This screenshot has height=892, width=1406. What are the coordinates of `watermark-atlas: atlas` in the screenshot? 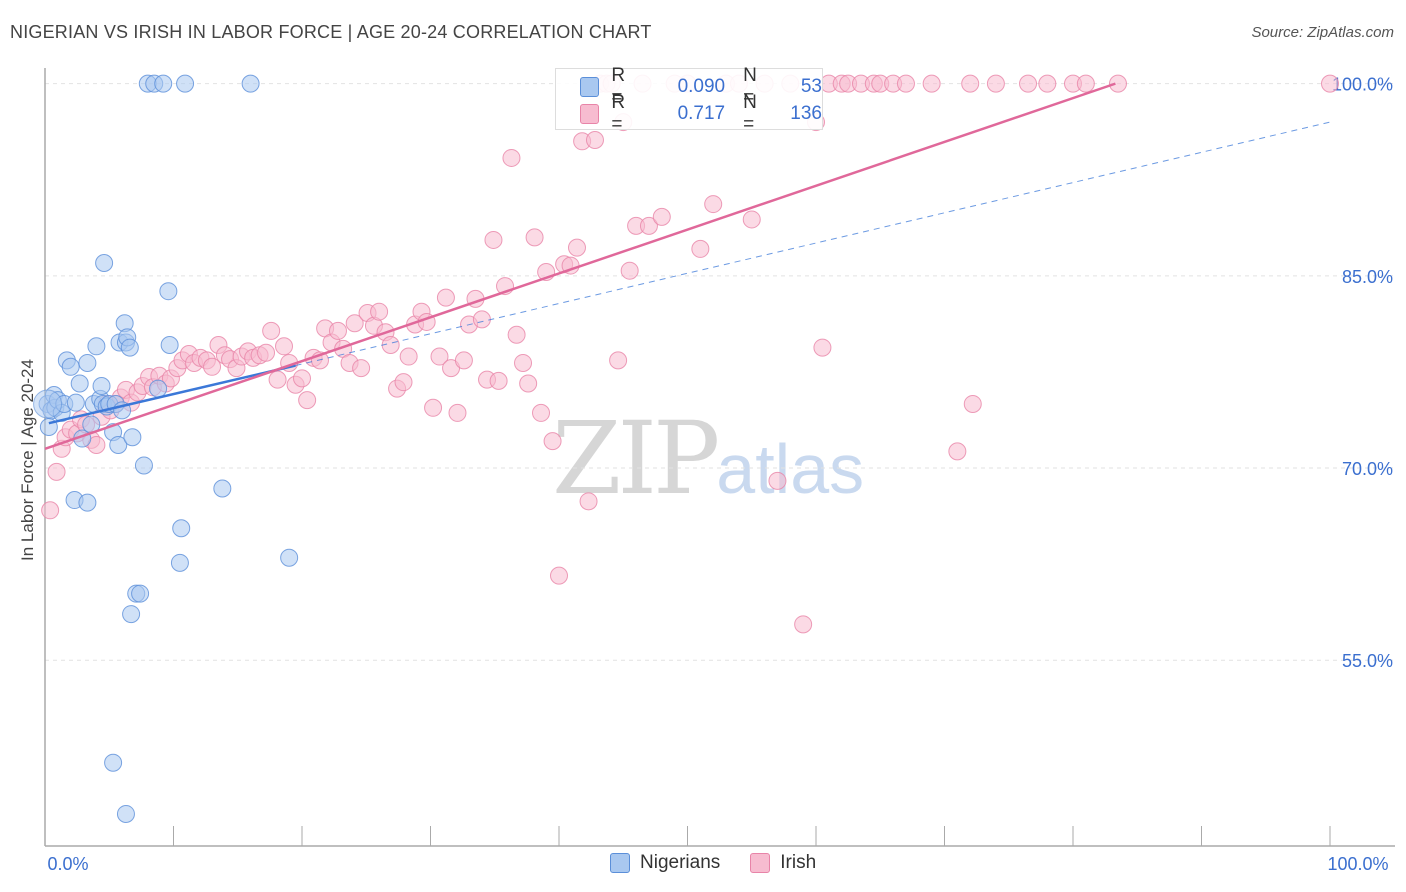 It's located at (790, 469).